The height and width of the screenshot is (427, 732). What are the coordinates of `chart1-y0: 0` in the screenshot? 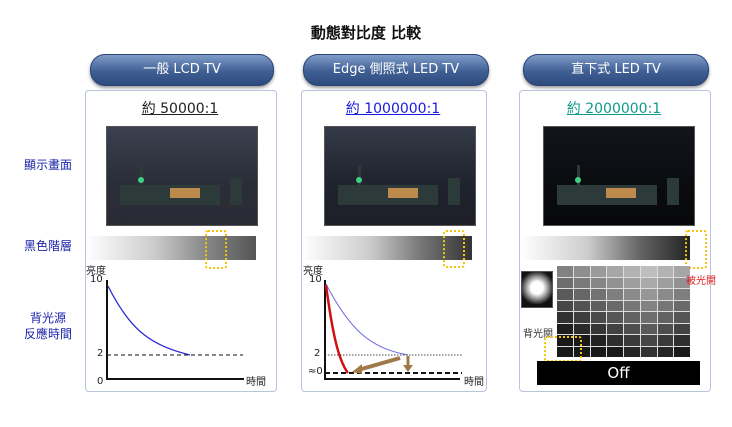 It's located at (100, 381).